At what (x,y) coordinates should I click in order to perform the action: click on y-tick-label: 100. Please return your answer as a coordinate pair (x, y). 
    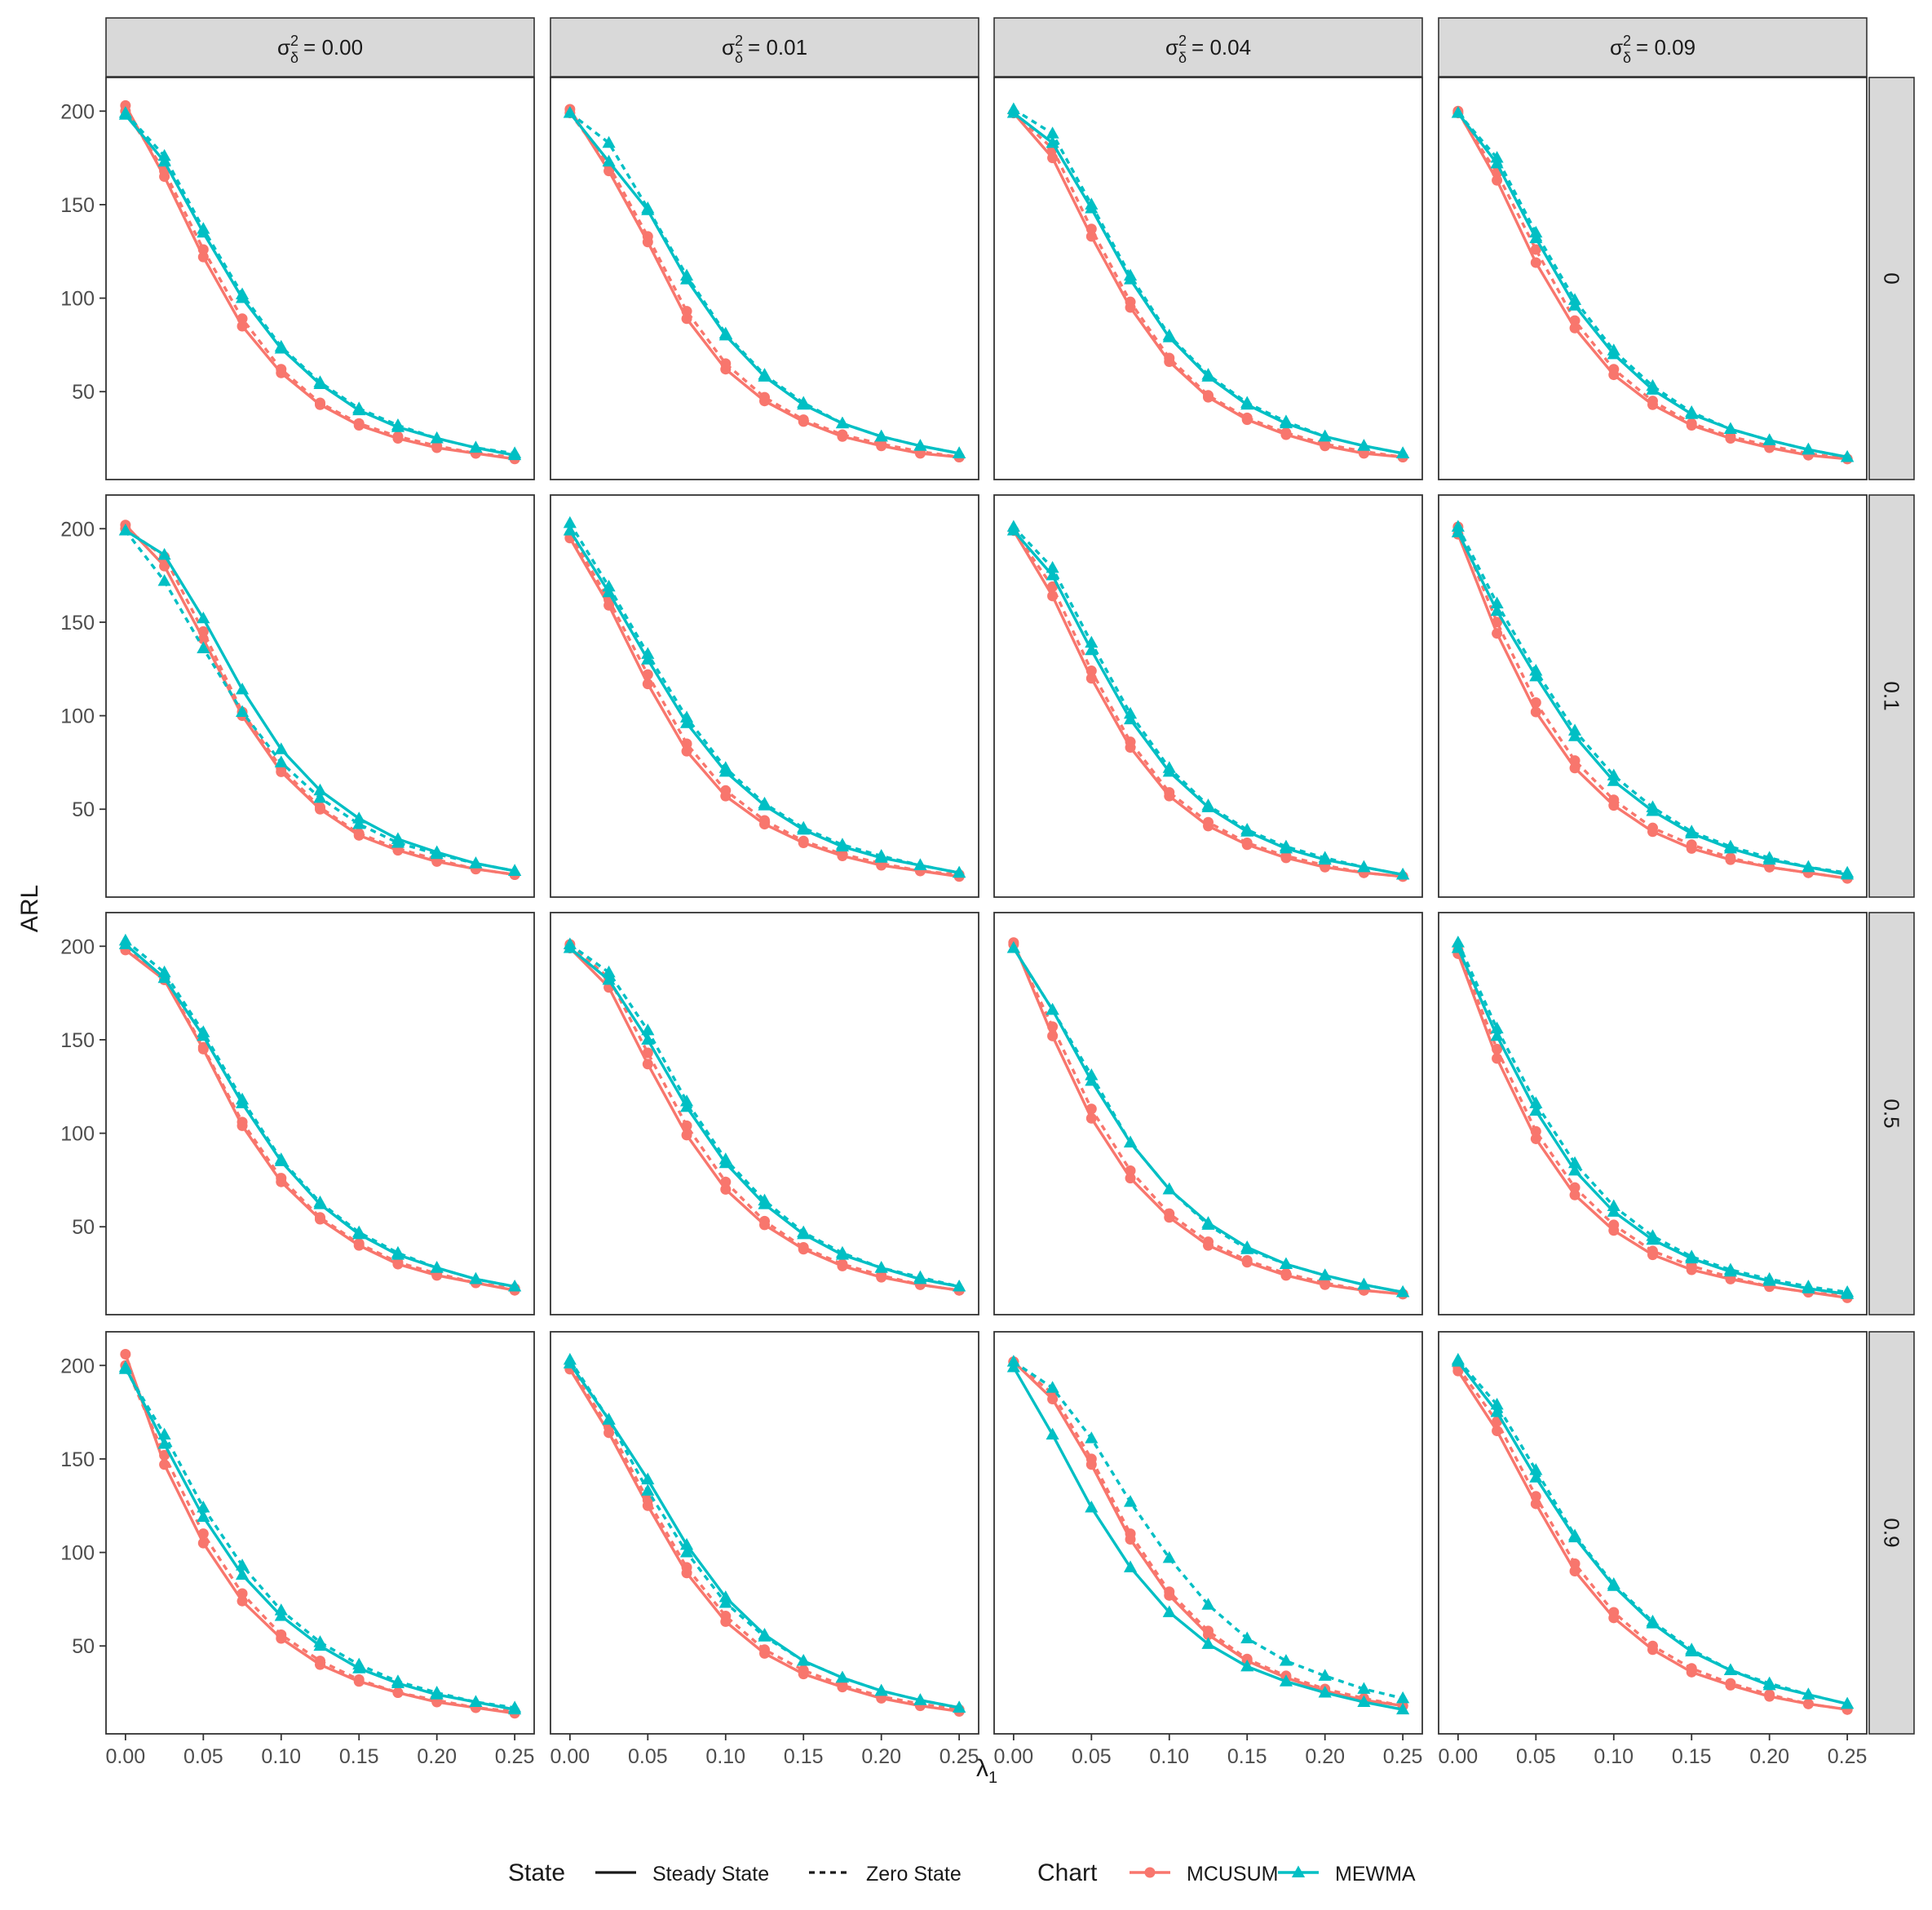
    Looking at the image, I should click on (77, 1134).